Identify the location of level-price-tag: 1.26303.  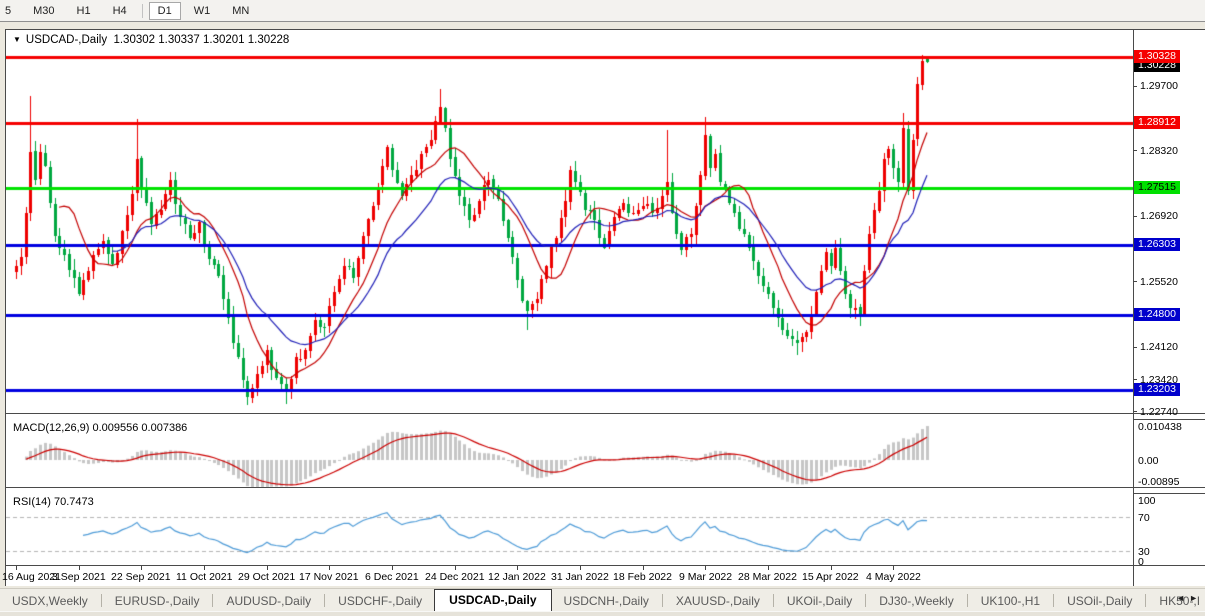
(1157, 245).